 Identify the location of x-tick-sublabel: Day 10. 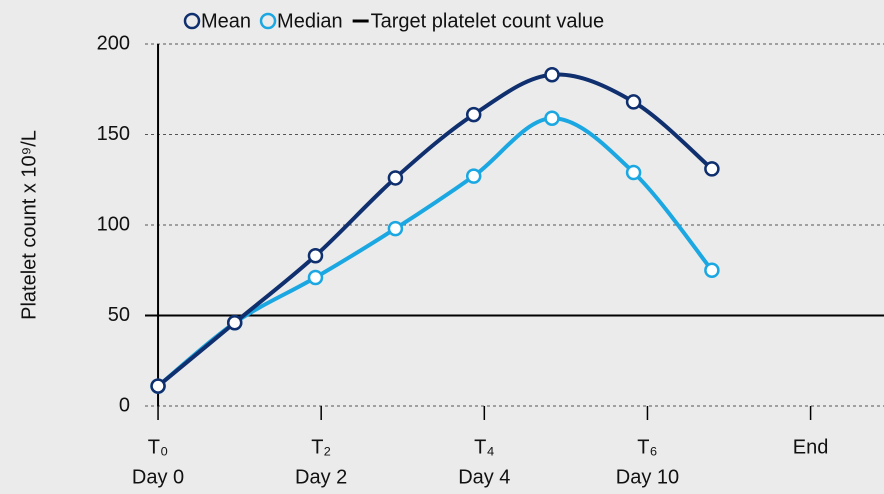
(647, 477).